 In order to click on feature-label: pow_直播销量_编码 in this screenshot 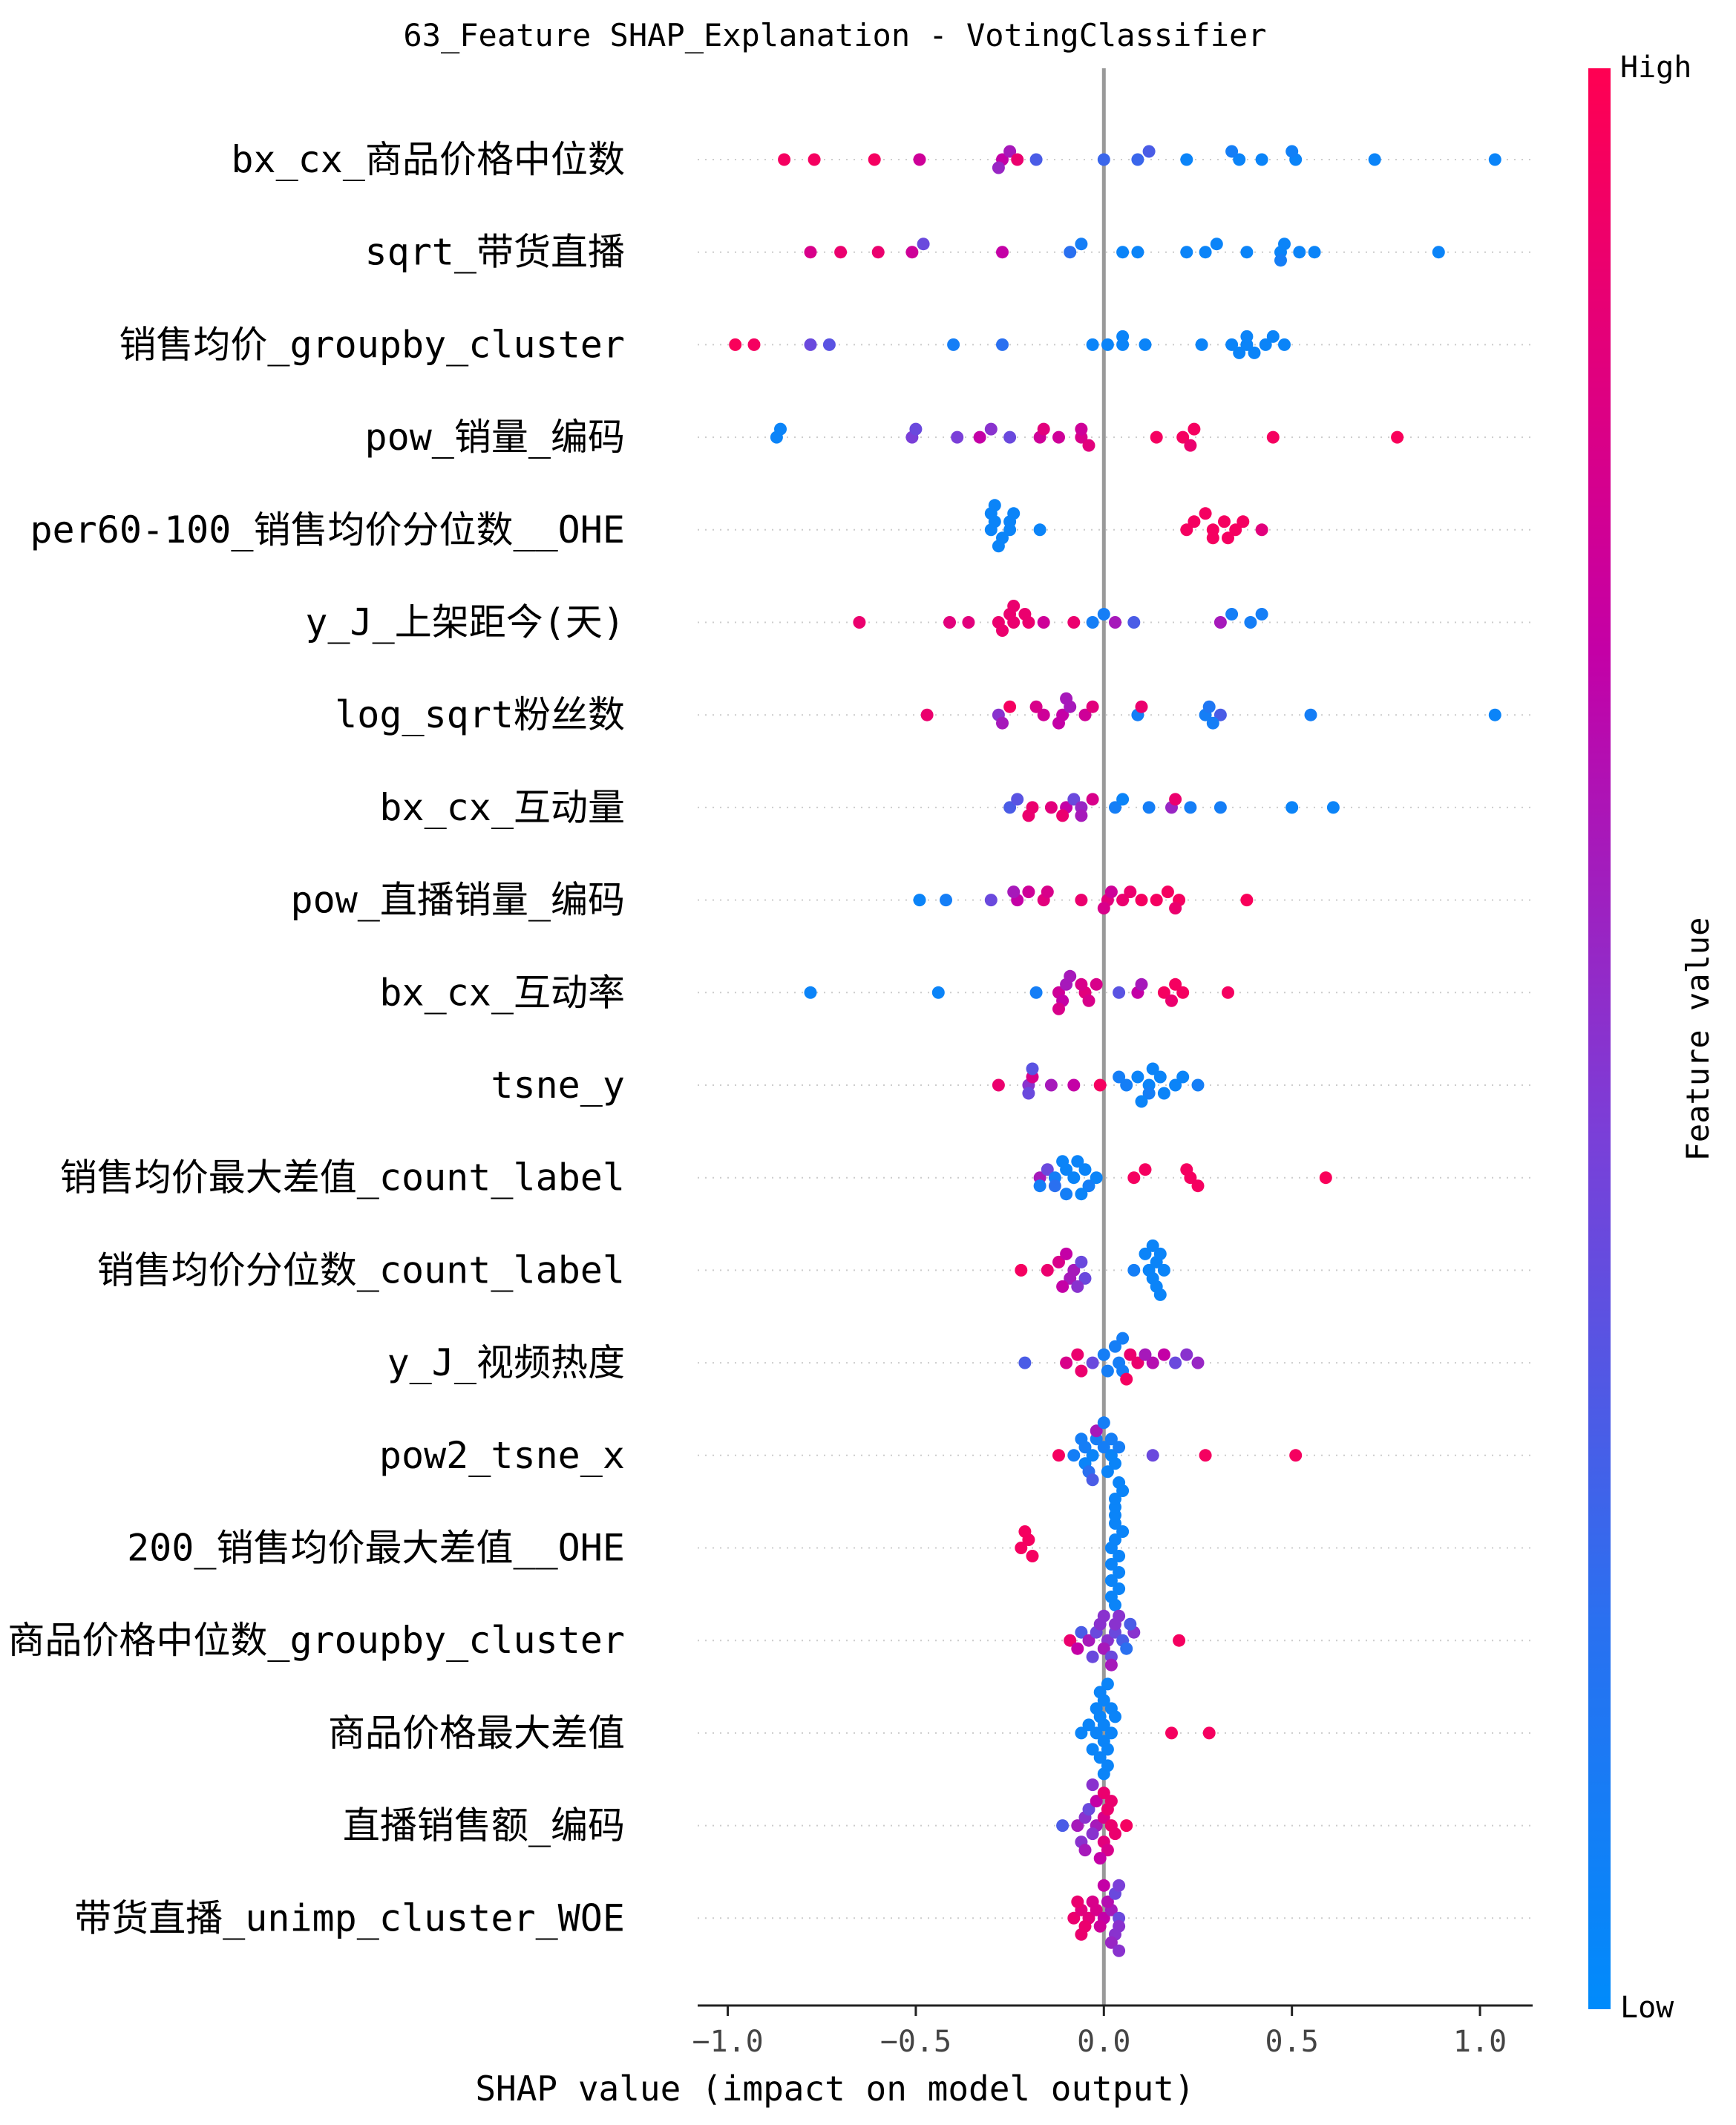, I will do `click(457, 900)`.